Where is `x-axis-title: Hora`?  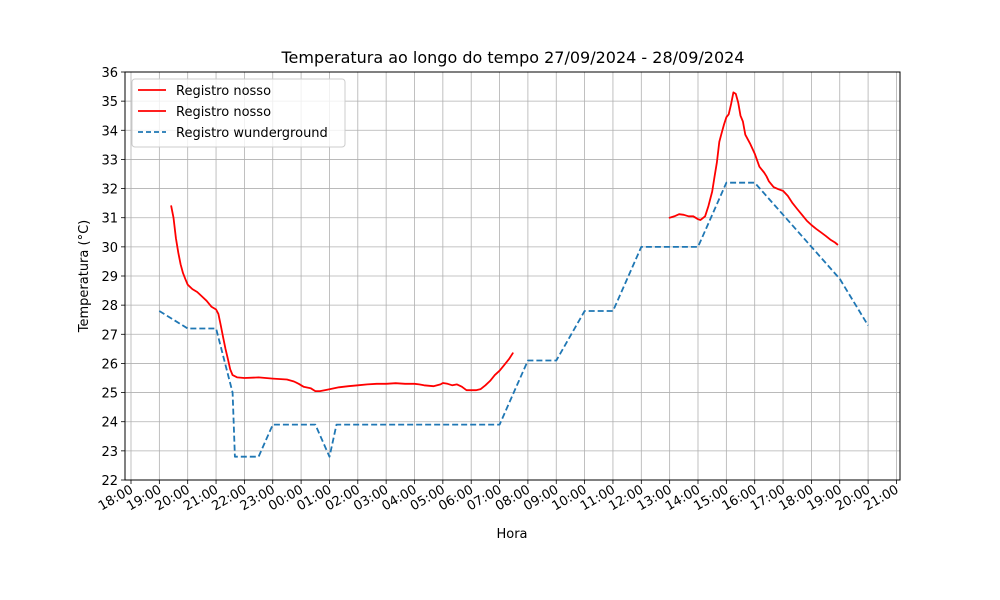
x-axis-title: Hora is located at coordinates (511, 534).